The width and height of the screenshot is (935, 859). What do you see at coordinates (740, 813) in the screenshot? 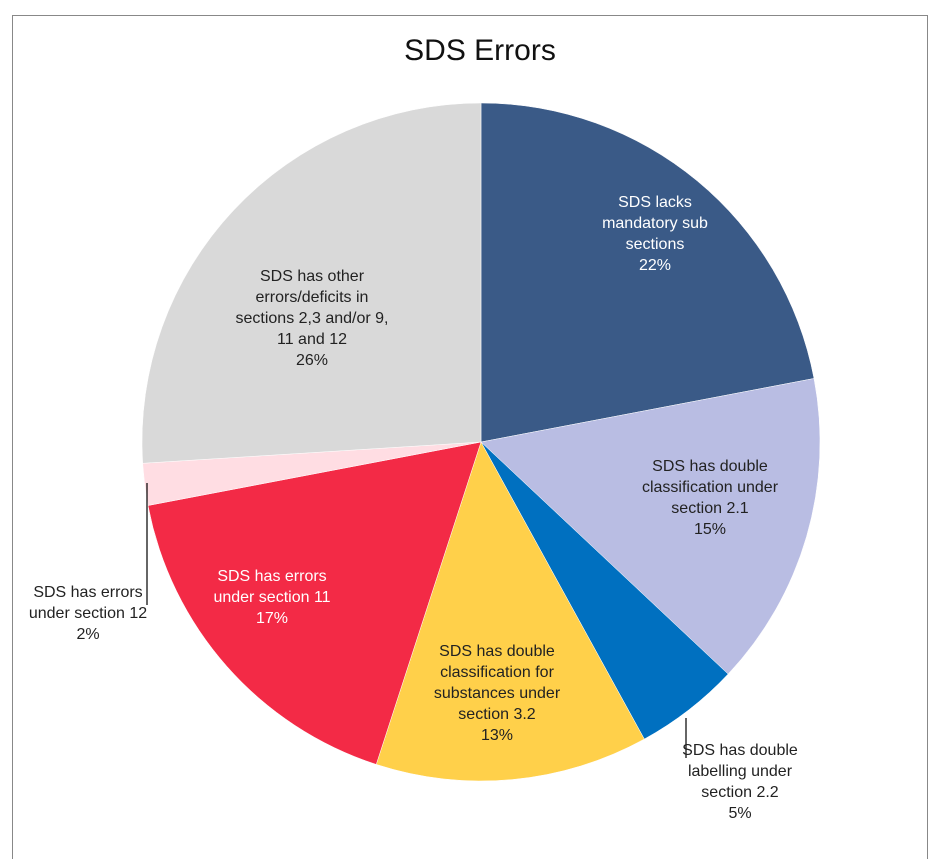
I see `value-label: 5%` at bounding box center [740, 813].